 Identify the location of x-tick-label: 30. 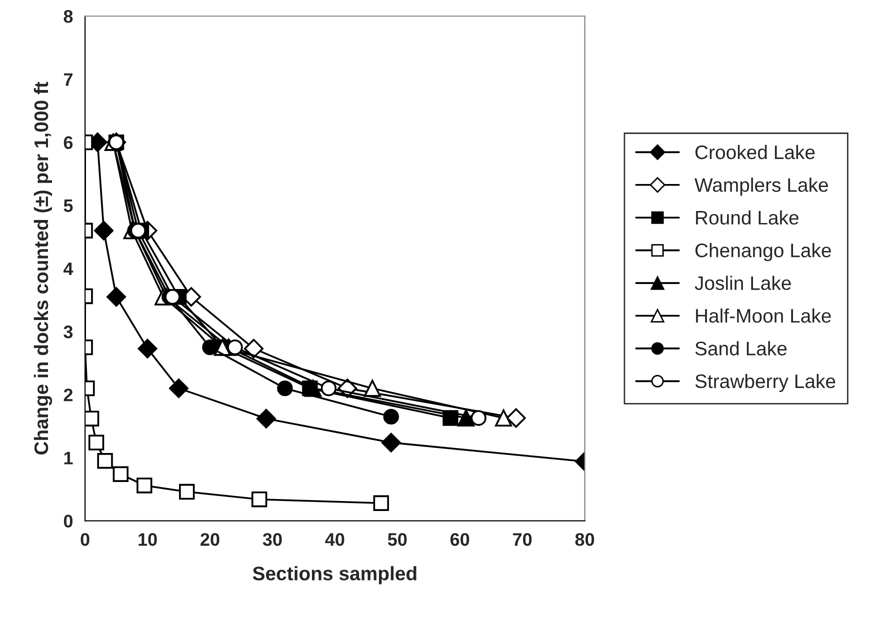
(272, 539).